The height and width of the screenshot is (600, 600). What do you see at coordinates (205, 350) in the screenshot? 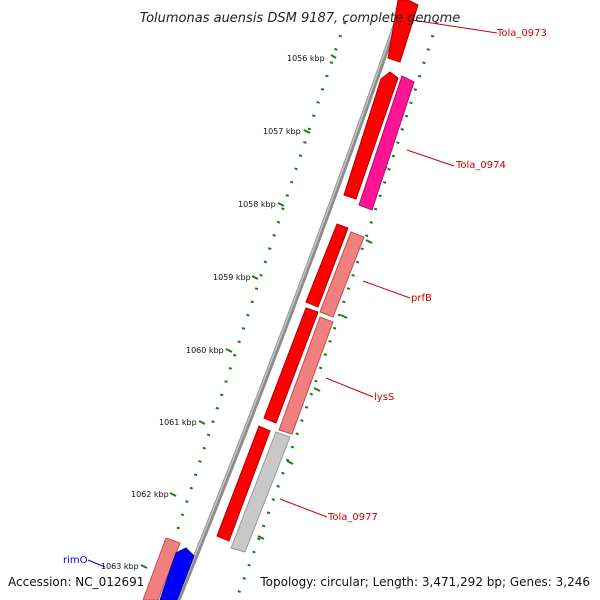
I see `tick-label: 1060 kbp` at bounding box center [205, 350].